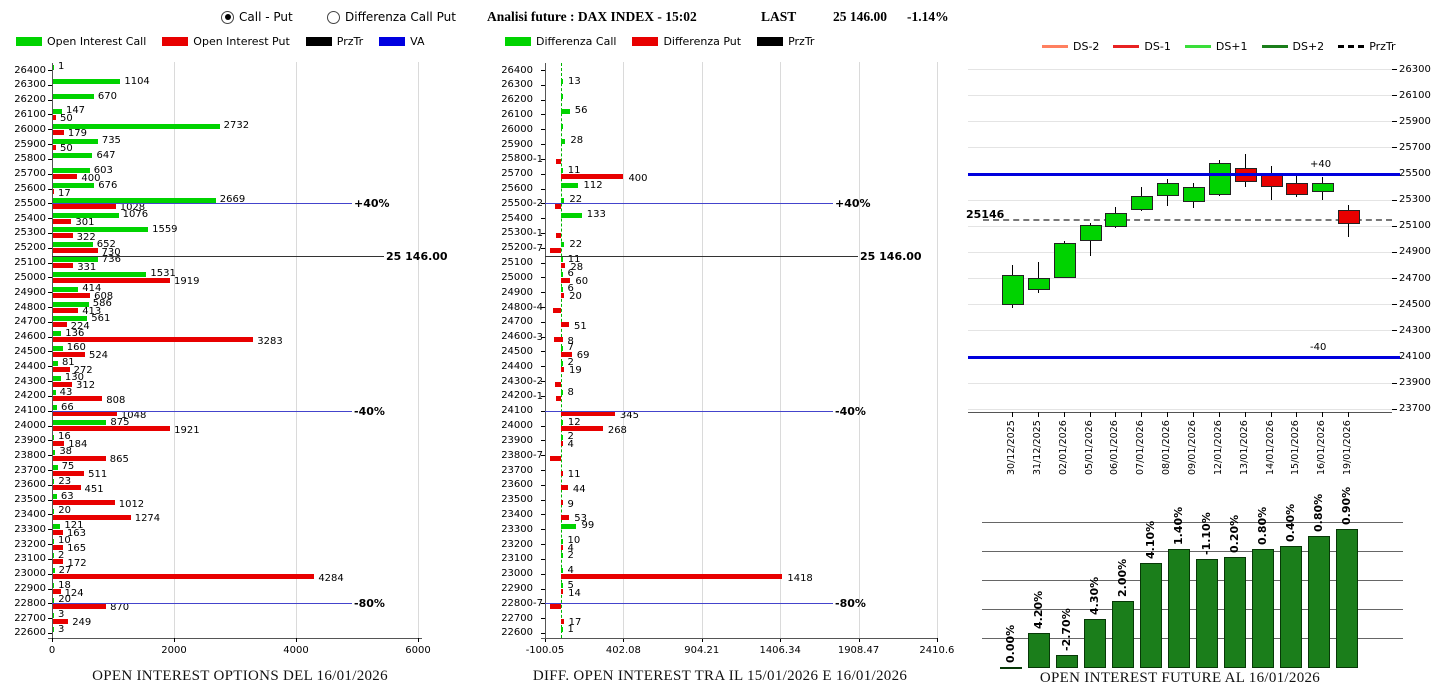 This screenshot has height=695, width=1446. I want to click on call-value: 561, so click(101, 318).